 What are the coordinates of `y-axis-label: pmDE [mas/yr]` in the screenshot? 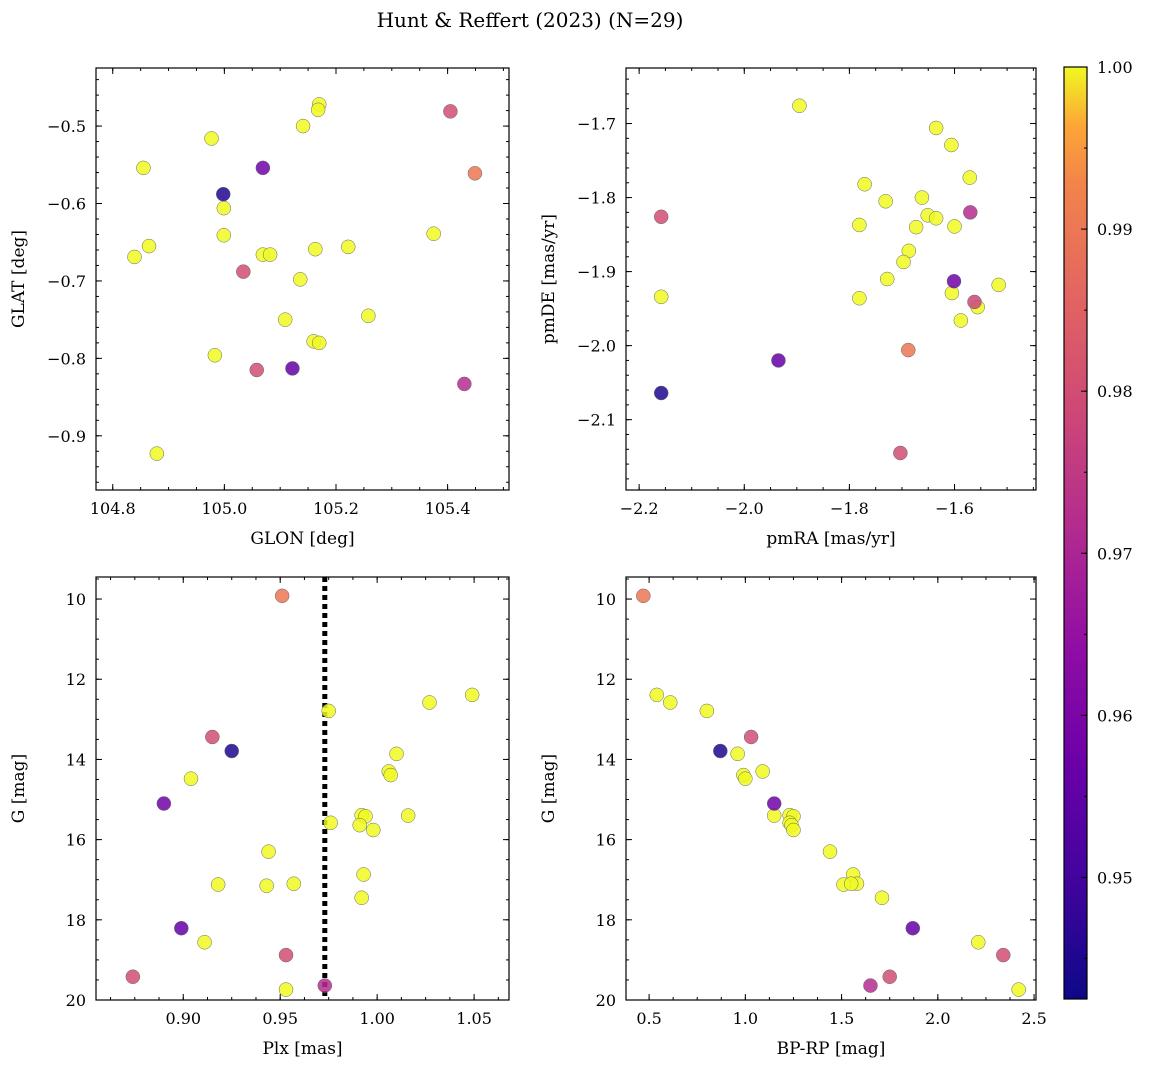 It's located at (549, 279).